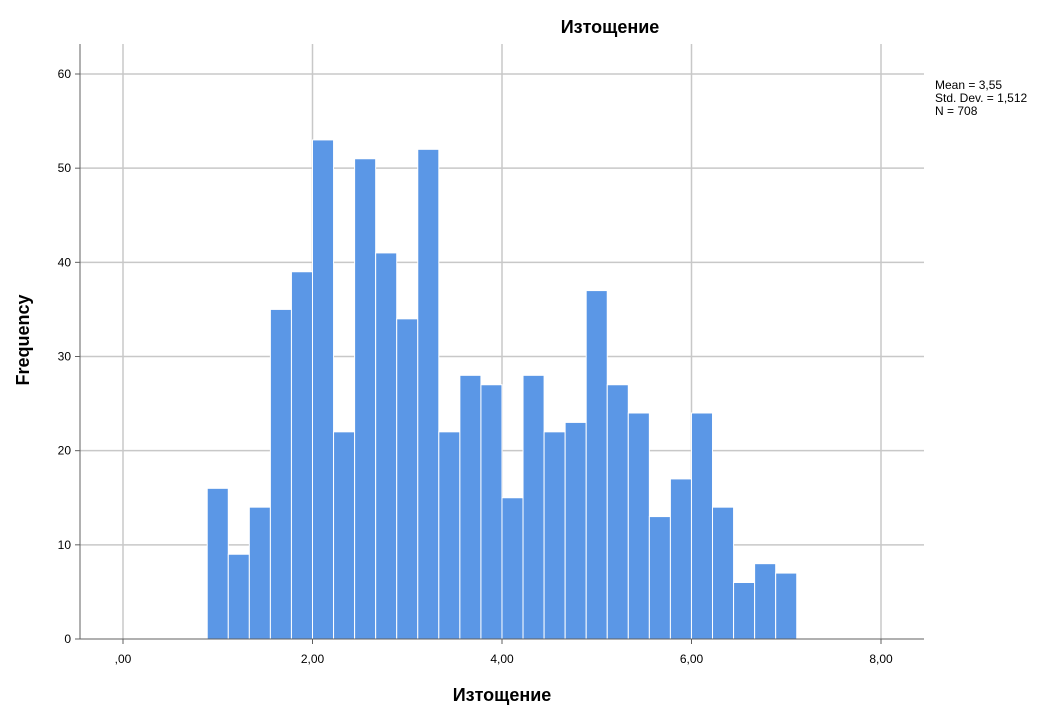 This screenshot has width=1061, height=711. Describe the element at coordinates (65, 262) in the screenshot. I see `y-tick-label: 40` at that location.